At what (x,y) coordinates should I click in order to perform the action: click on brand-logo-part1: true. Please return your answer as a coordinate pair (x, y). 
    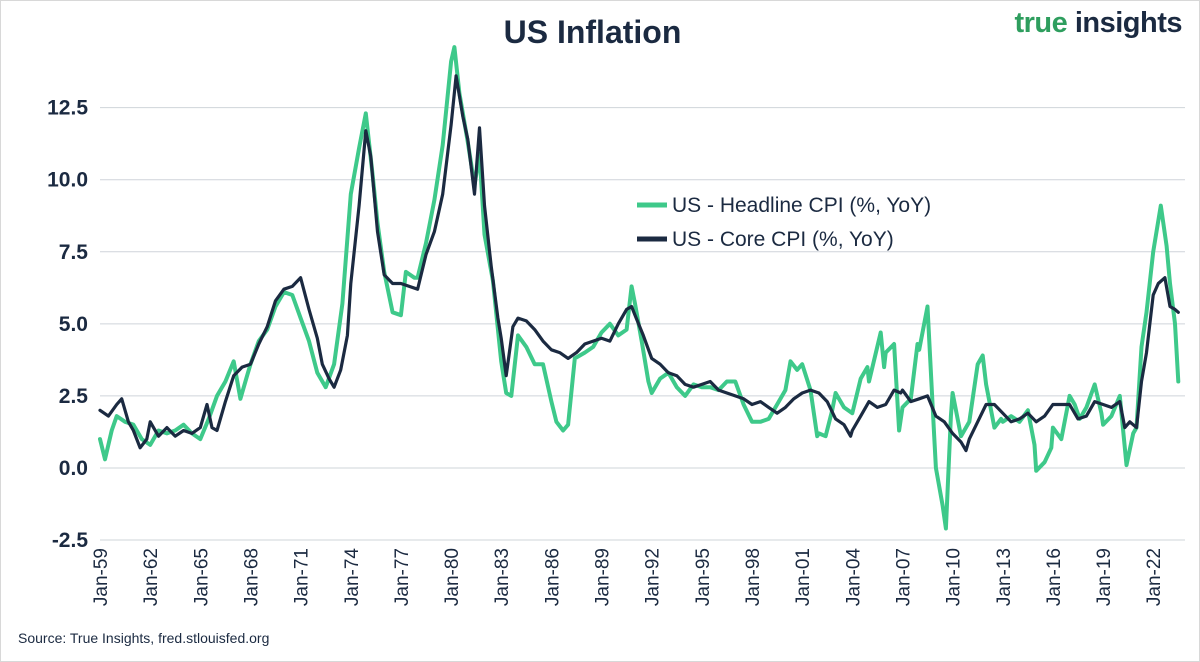
    Looking at the image, I should click on (1044, 23).